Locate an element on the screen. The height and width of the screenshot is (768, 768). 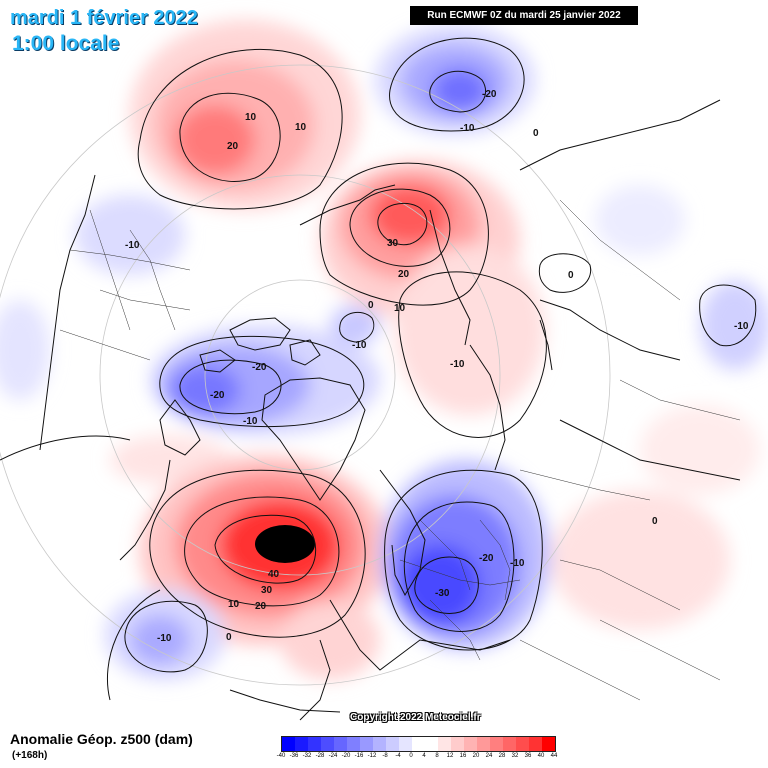
color-scale-label: 36 is located at coordinates (528, 756).